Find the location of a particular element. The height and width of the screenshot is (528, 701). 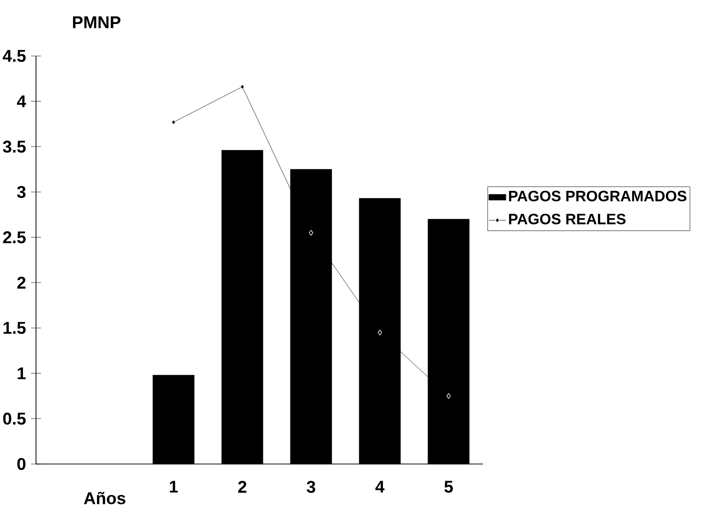

x-tick-label: 2 is located at coordinates (242, 486).